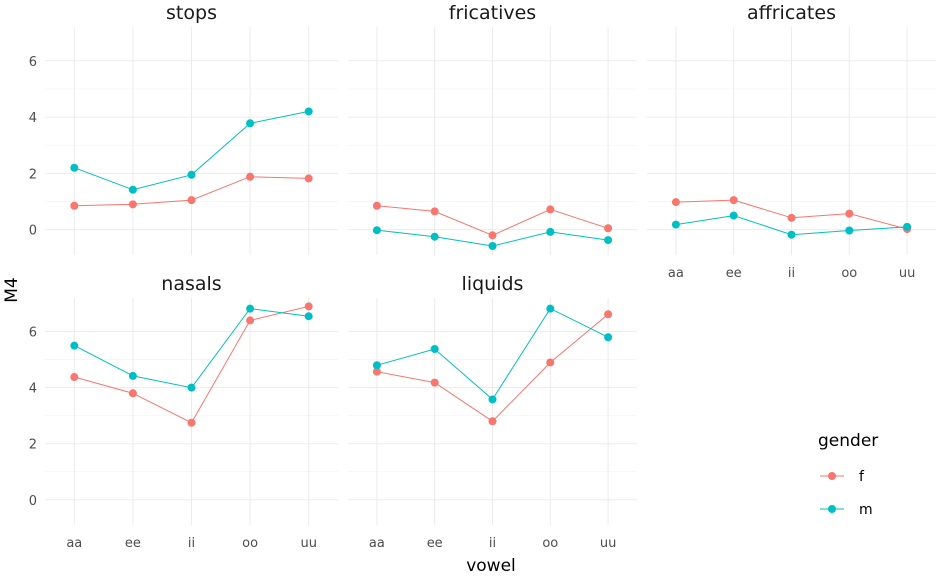 The height and width of the screenshot is (577, 939). I want to click on legend-key-point-f, so click(832, 476).